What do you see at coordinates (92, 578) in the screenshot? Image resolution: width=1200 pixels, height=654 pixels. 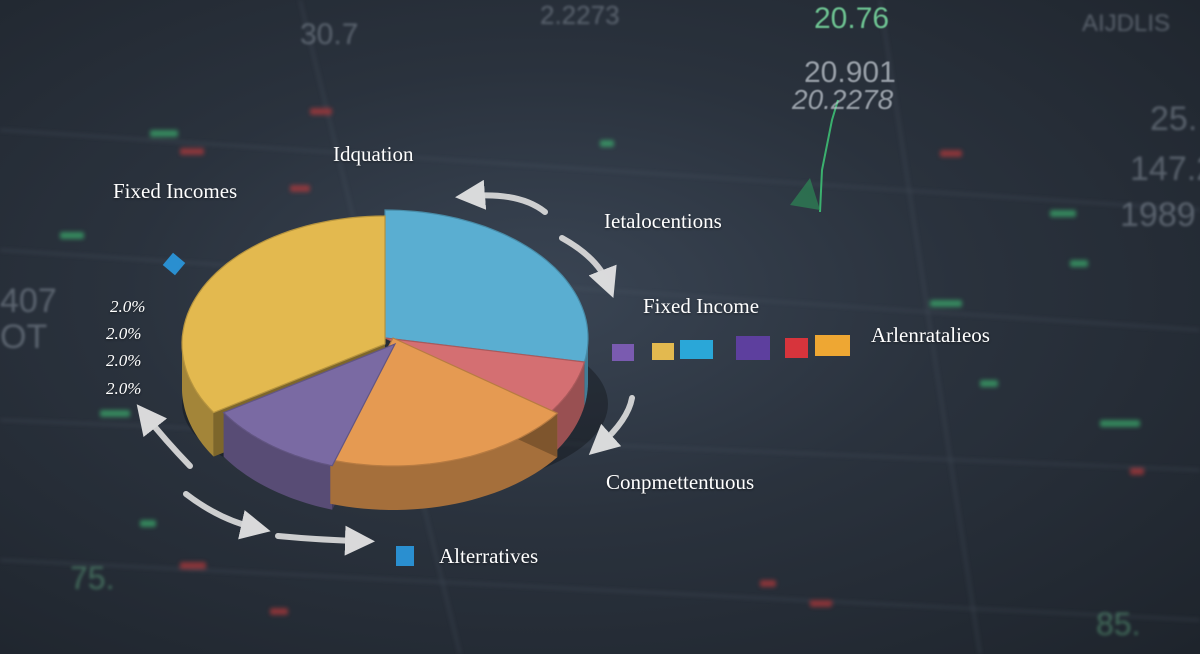 I see `ticker-value: 75.` at bounding box center [92, 578].